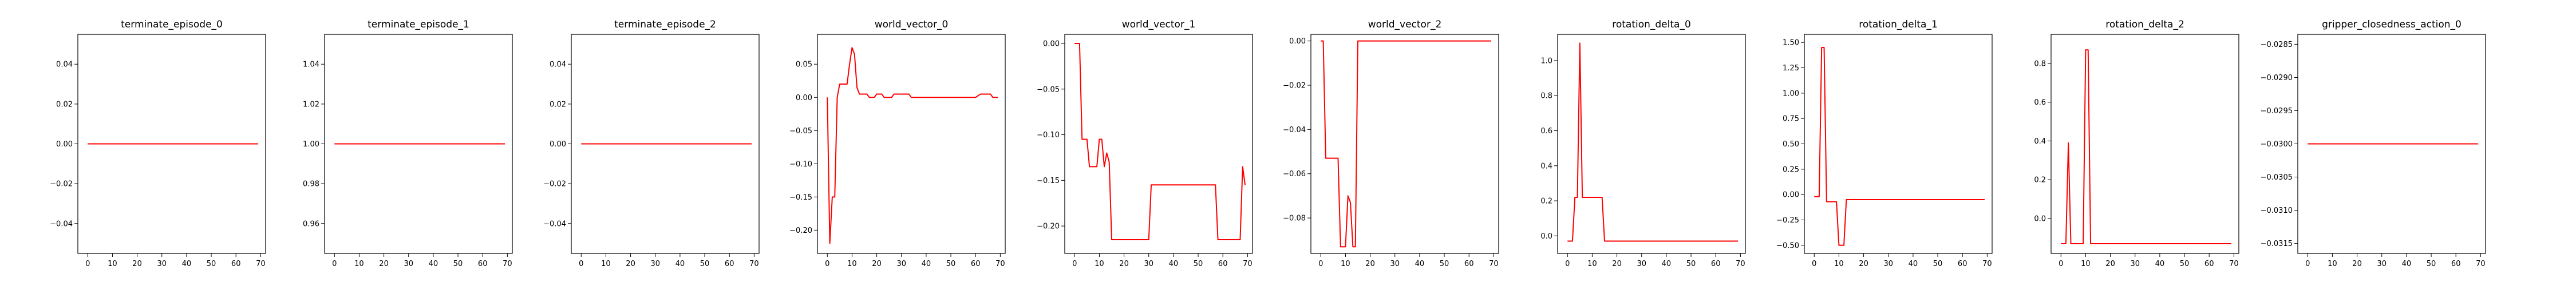 This screenshot has height=286, width=2576. Describe the element at coordinates (1791, 43) in the screenshot. I see `y-tick-label: 1.50` at that location.